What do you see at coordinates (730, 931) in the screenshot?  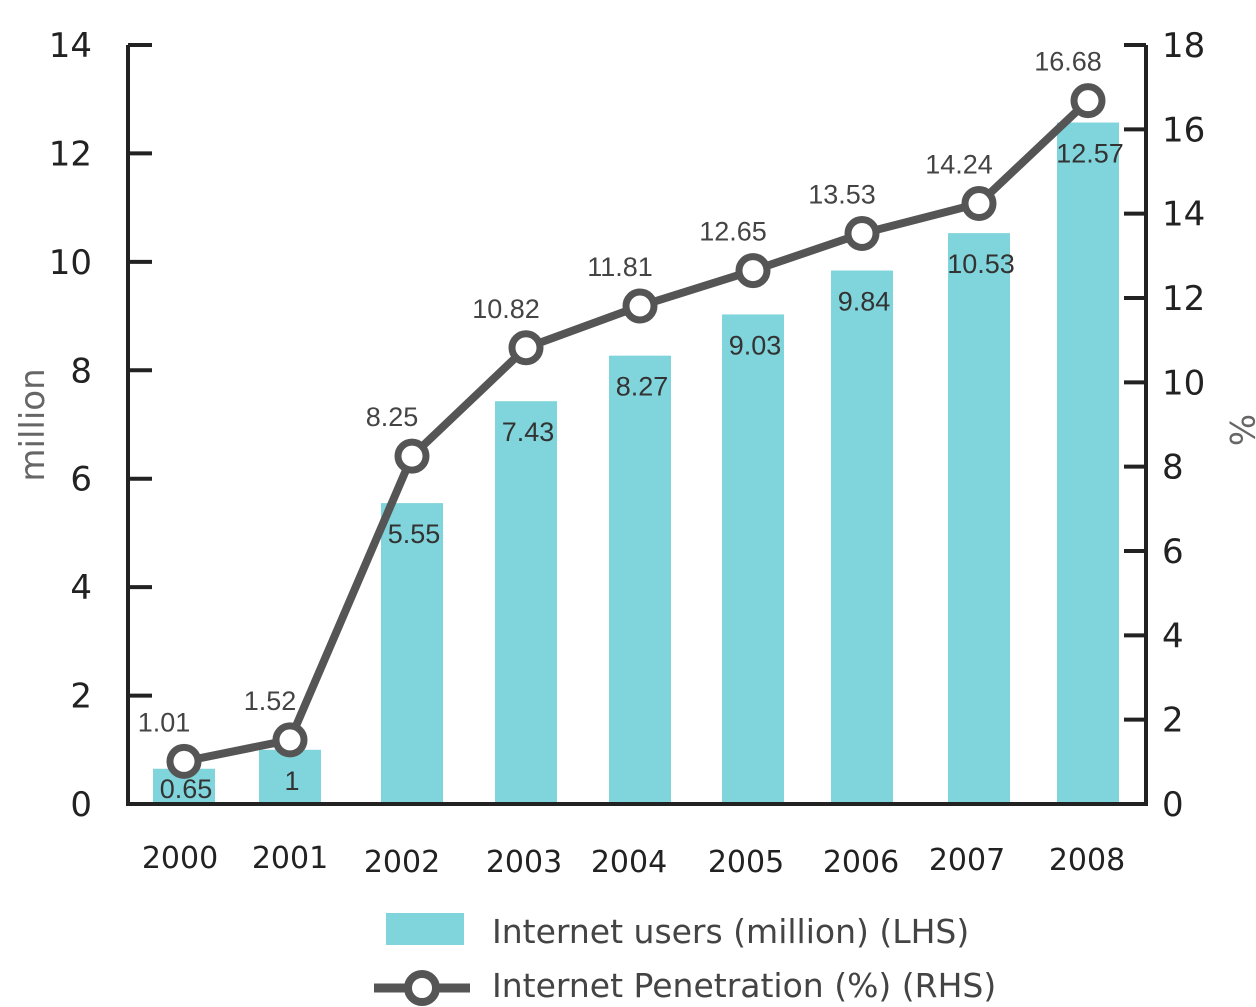 I see `legend-bar-label: Internet users (million) (LHS)` at bounding box center [730, 931].